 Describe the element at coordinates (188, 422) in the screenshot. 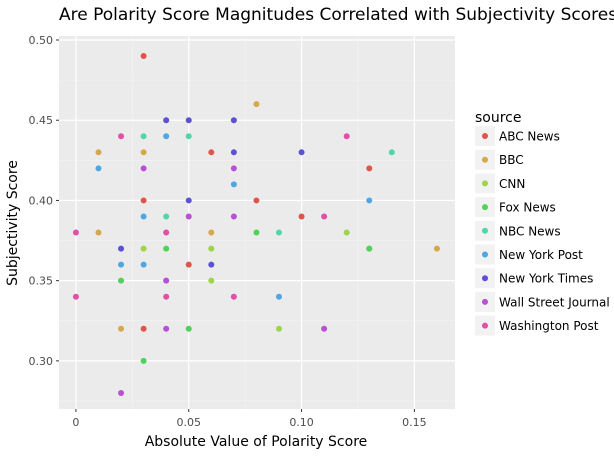

I see `x-tick-label: 0.05` at that location.